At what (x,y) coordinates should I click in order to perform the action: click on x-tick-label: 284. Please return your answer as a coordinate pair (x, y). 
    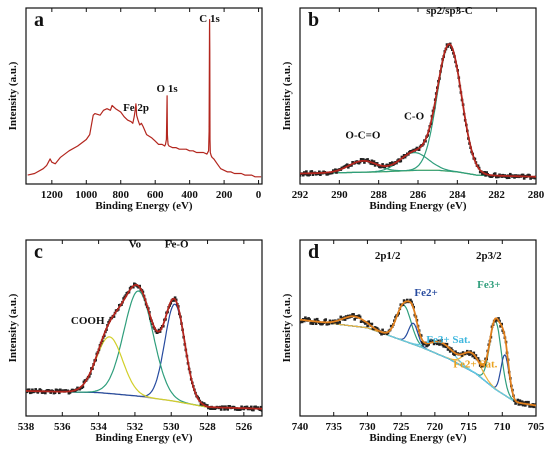
    Looking at the image, I should click on (457, 195).